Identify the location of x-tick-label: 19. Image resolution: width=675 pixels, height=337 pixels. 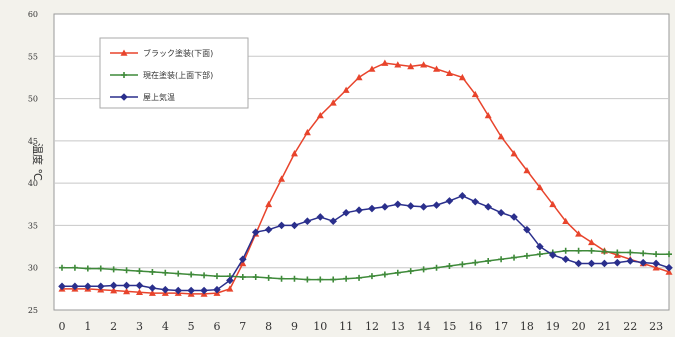
(553, 326).